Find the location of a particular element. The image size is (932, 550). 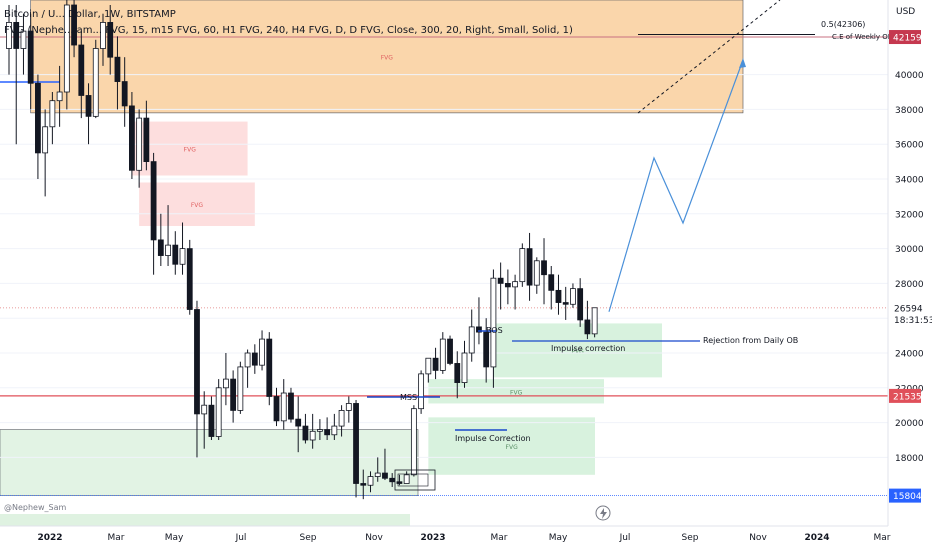

y-tick-label: 36000 is located at coordinates (909, 146).